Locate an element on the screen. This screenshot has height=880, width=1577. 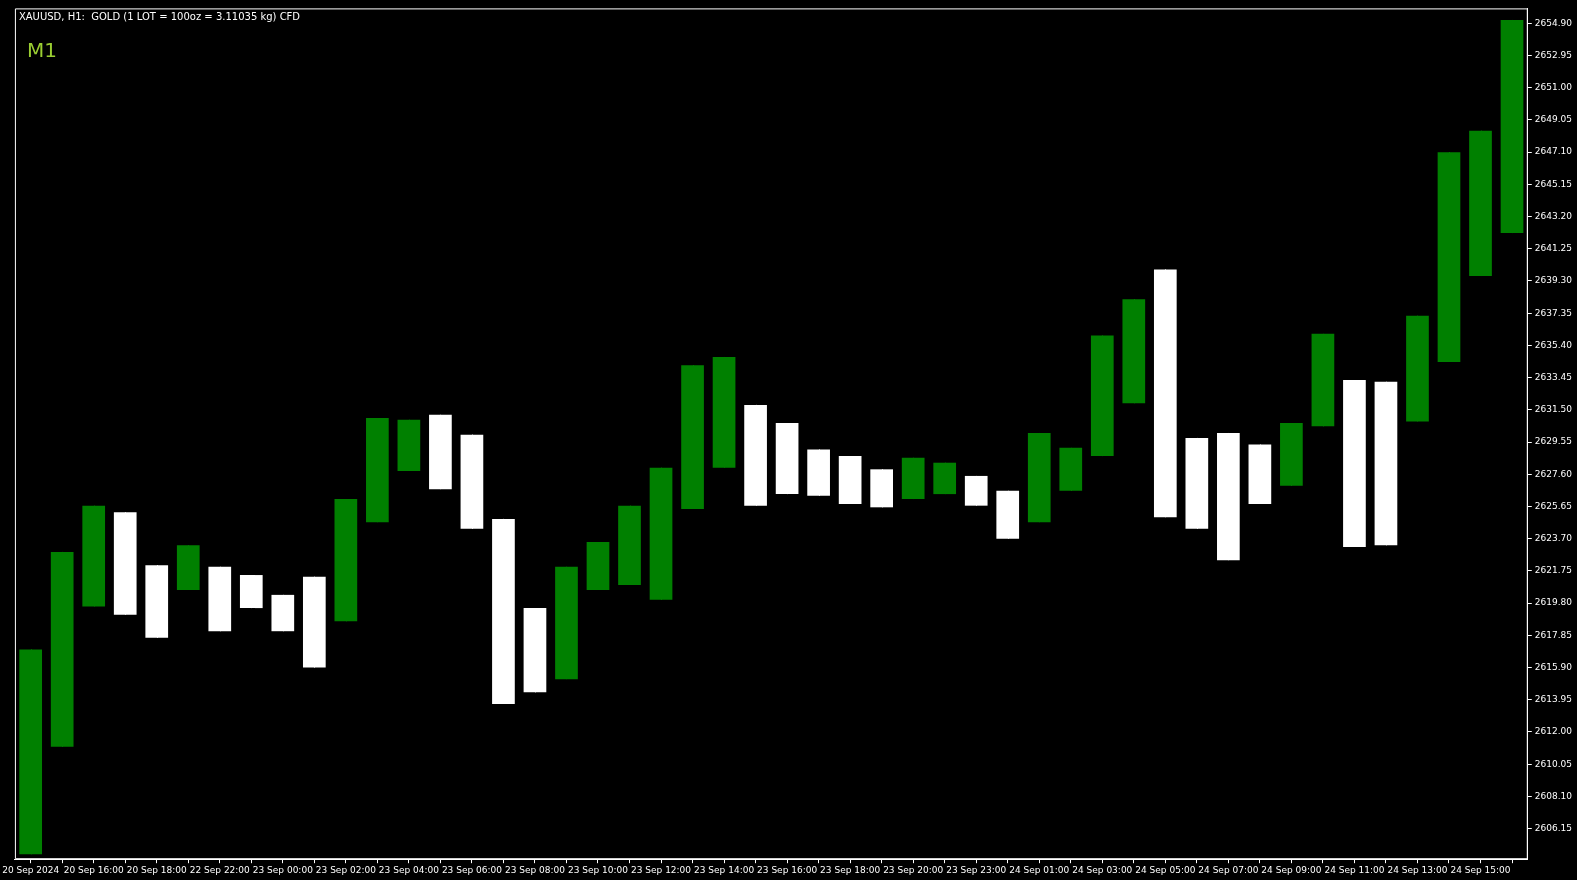
x-tick-label: 23 Sep 23:00 is located at coordinates (976, 869).